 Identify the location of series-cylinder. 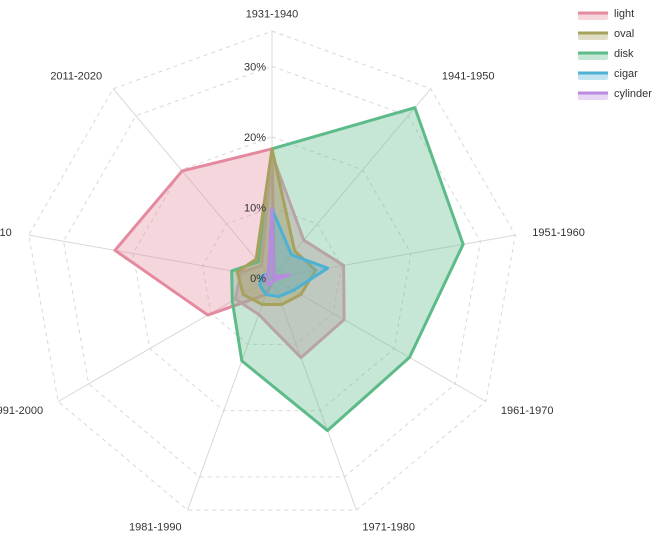
(277, 247).